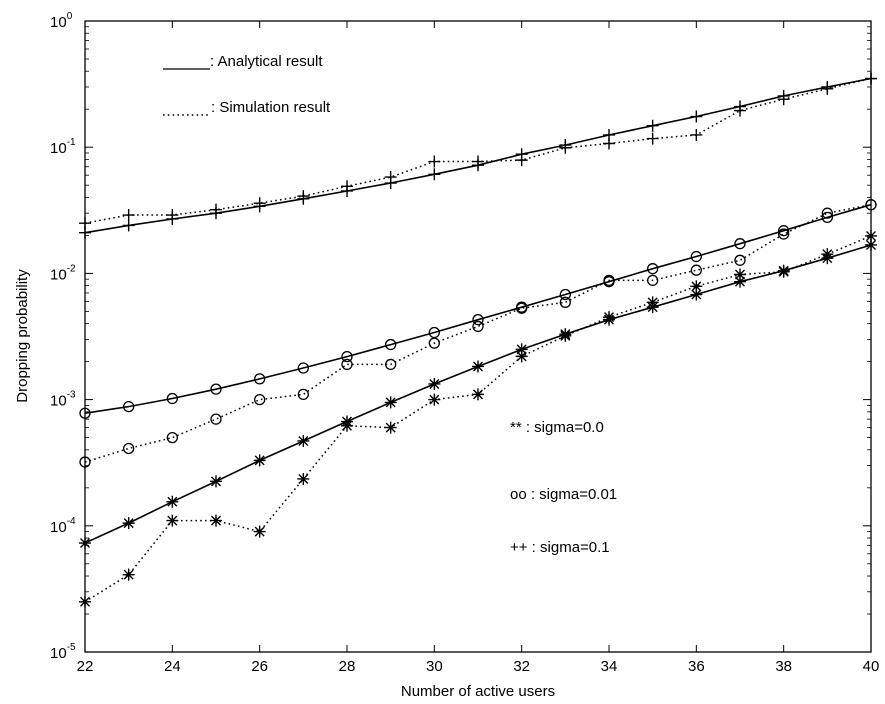 The image size is (885, 704). Describe the element at coordinates (609, 666) in the screenshot. I see `x-tick-label: 34` at that location.